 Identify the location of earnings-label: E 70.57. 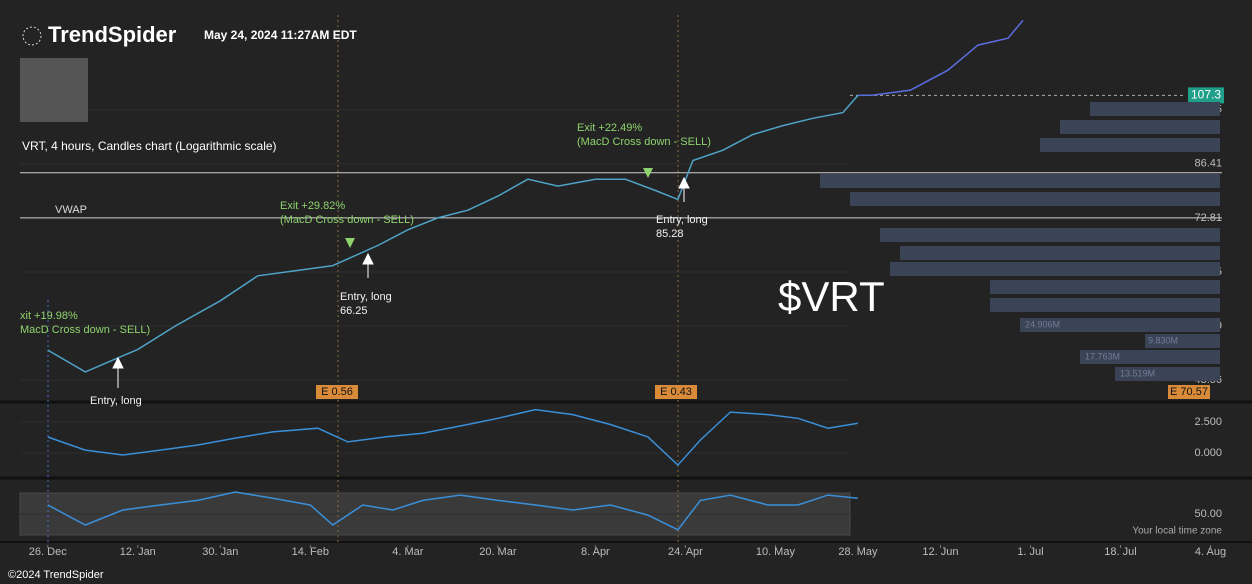
(1189, 392).